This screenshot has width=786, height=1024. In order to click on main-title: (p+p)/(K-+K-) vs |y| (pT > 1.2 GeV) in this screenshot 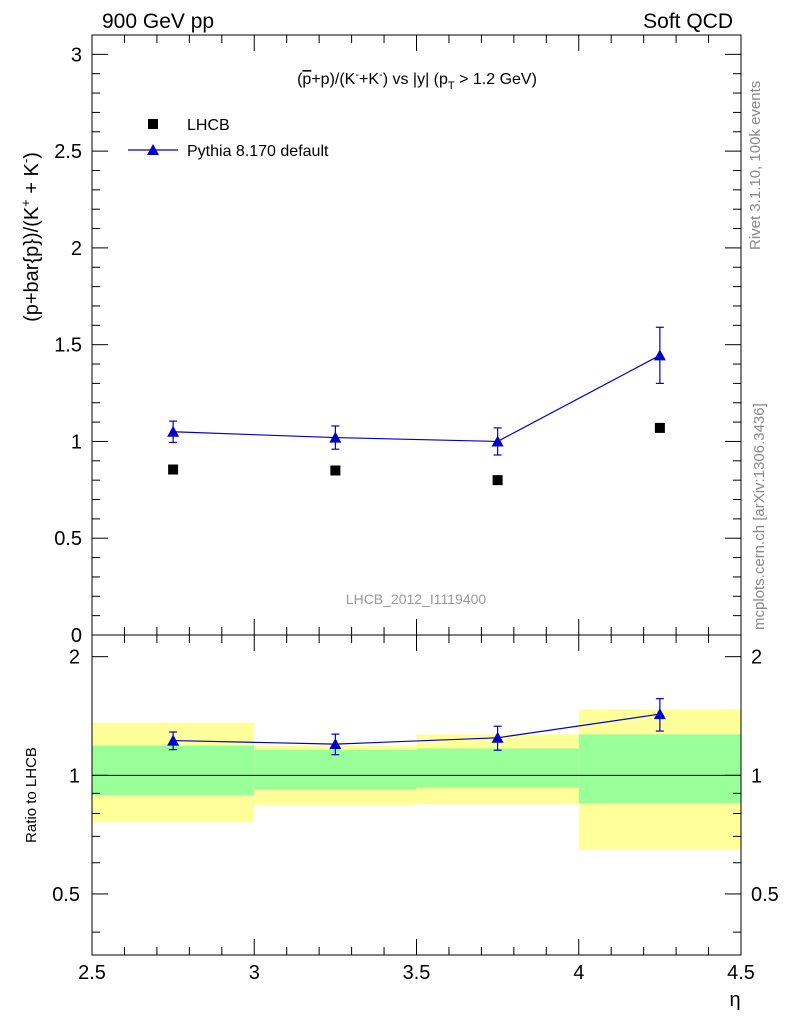, I will do `click(417, 80)`.